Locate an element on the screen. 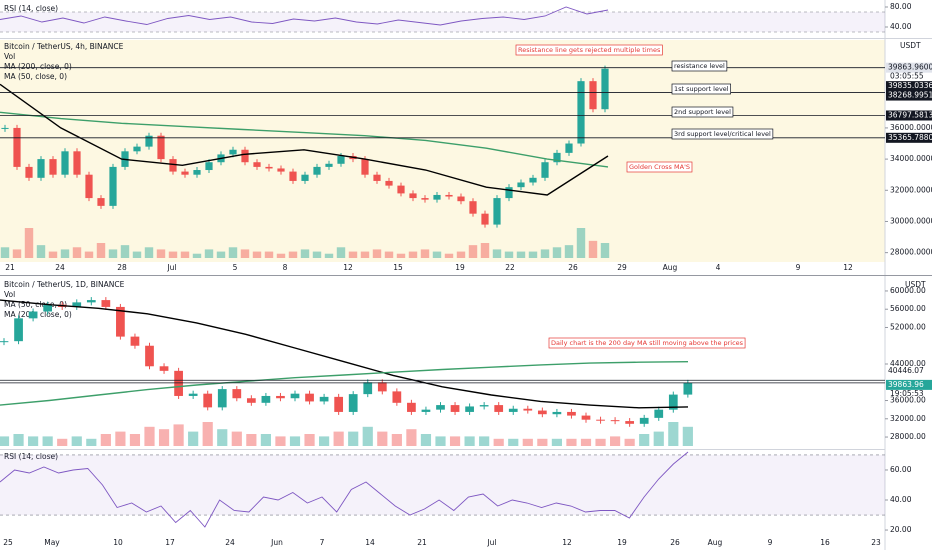 The height and width of the screenshot is (550, 932). label-text: 3rd support level/critical level is located at coordinates (722, 134).